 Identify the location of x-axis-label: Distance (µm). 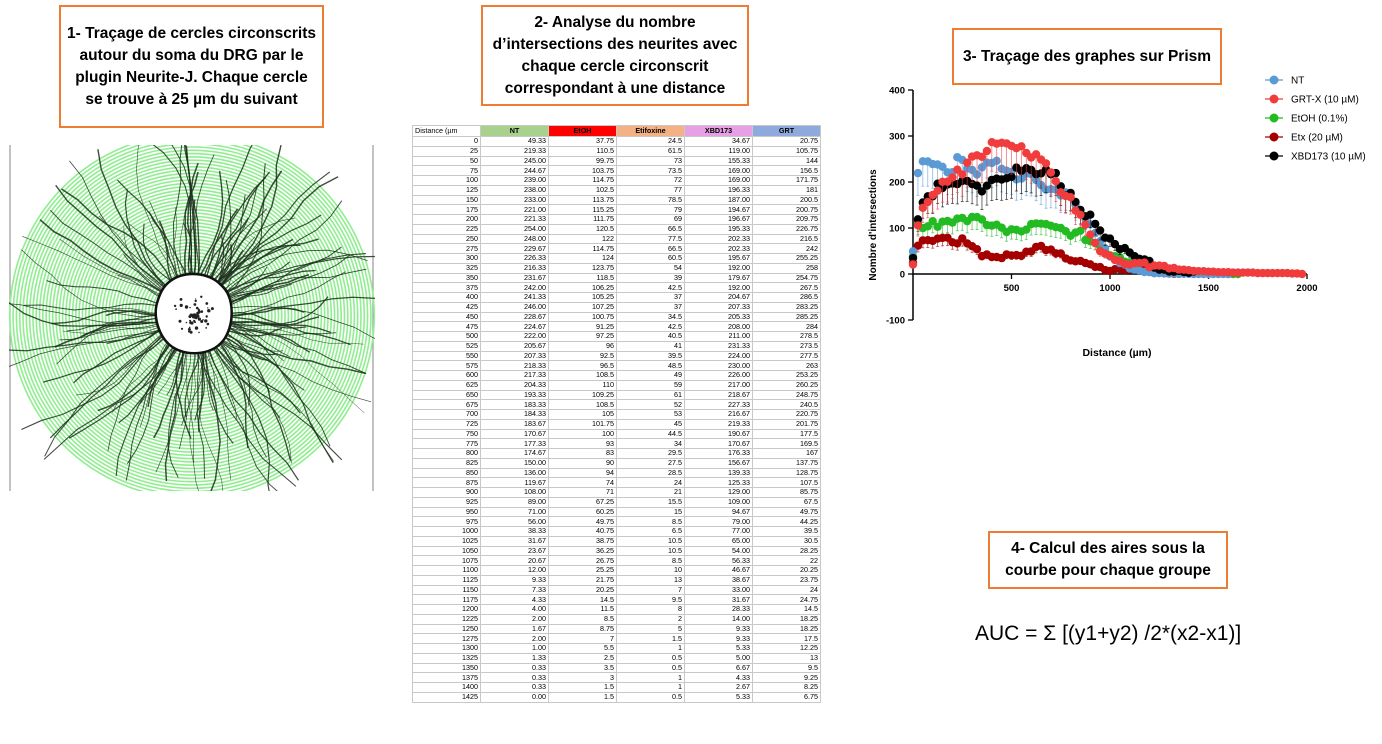
(1116, 353).